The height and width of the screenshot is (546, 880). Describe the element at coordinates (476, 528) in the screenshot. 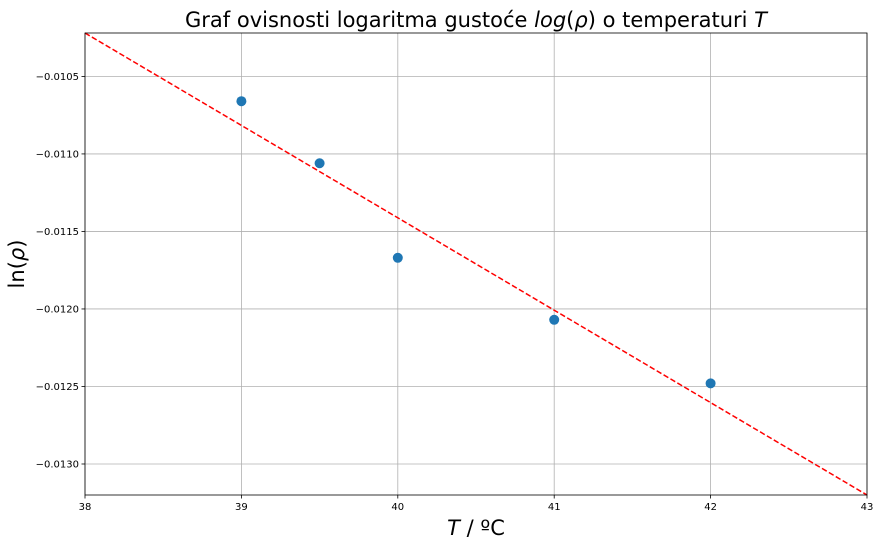

I see `x-axis-label: T / ºC` at that location.